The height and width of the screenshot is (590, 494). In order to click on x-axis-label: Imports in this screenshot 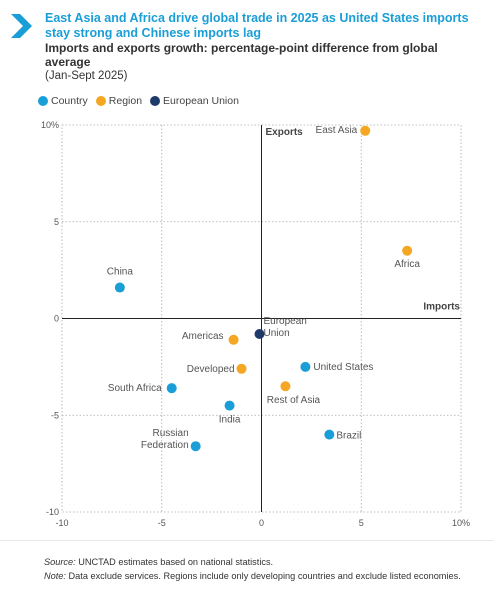, I will do `click(441, 307)`.